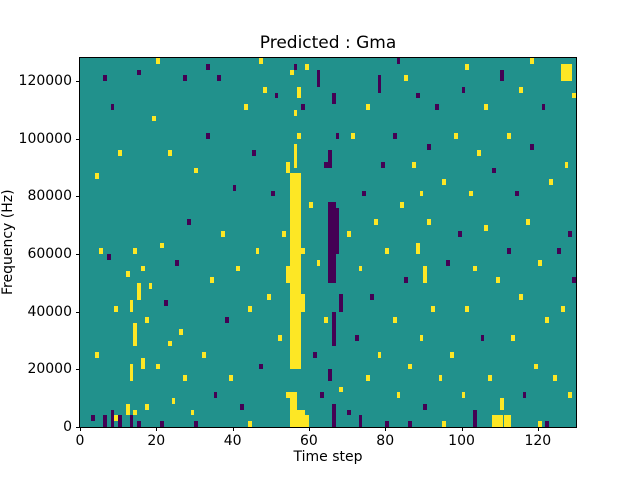 Image resolution: width=640 pixels, height=480 pixels. I want to click on chart-title: Predicted : Gma, so click(328, 43).